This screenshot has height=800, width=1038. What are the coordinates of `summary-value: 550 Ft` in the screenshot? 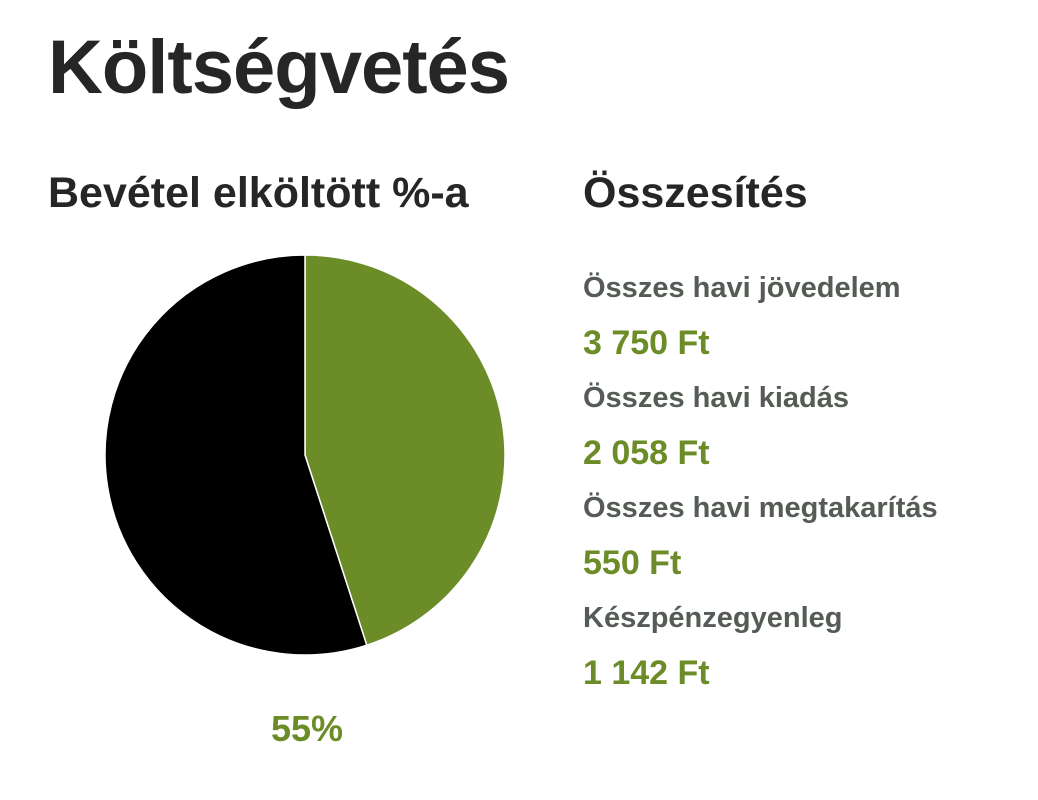 It's located at (632, 563).